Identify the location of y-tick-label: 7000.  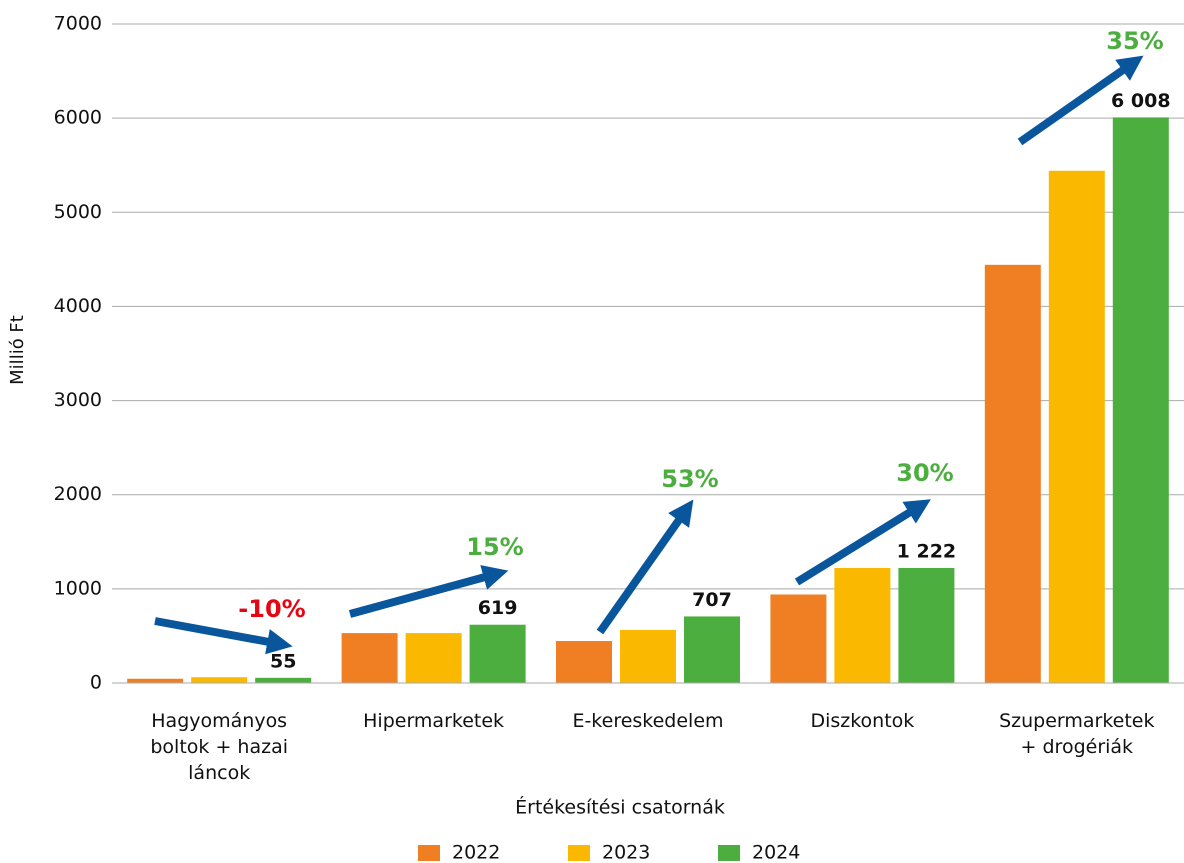
(78, 24).